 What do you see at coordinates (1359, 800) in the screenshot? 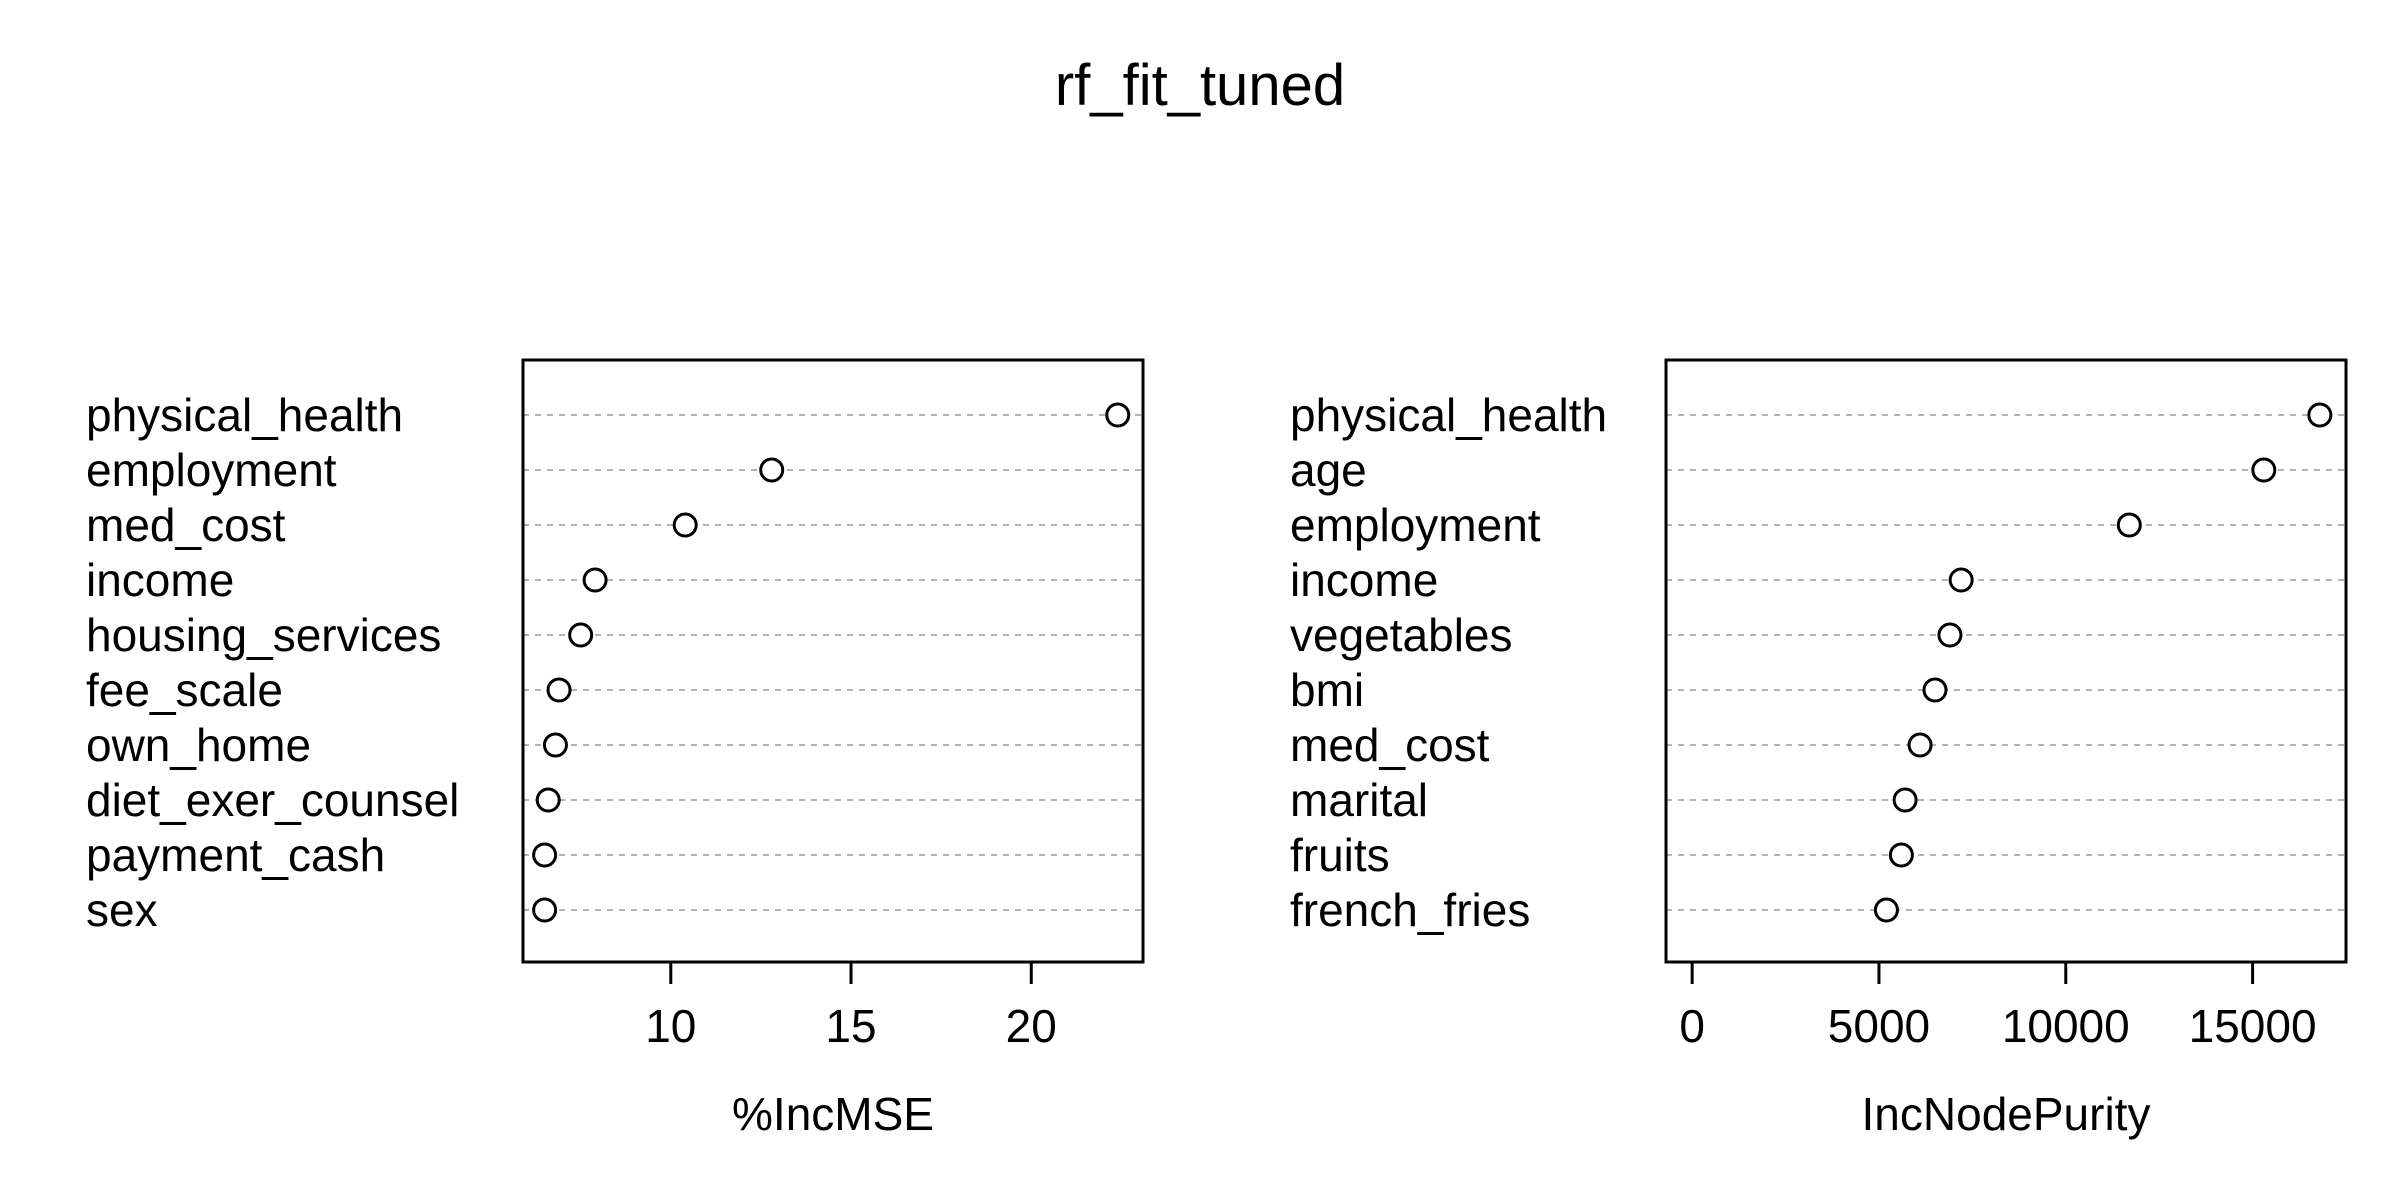
I see `variable-label-marital: marital` at bounding box center [1359, 800].